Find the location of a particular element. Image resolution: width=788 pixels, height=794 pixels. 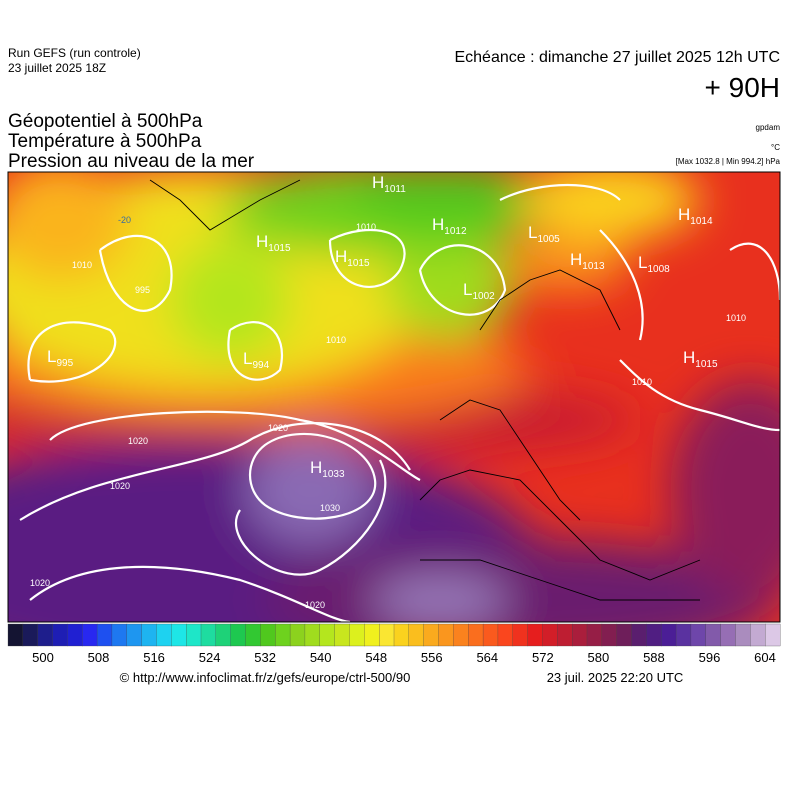

colorbar-tick-label: 524 is located at coordinates (210, 657).